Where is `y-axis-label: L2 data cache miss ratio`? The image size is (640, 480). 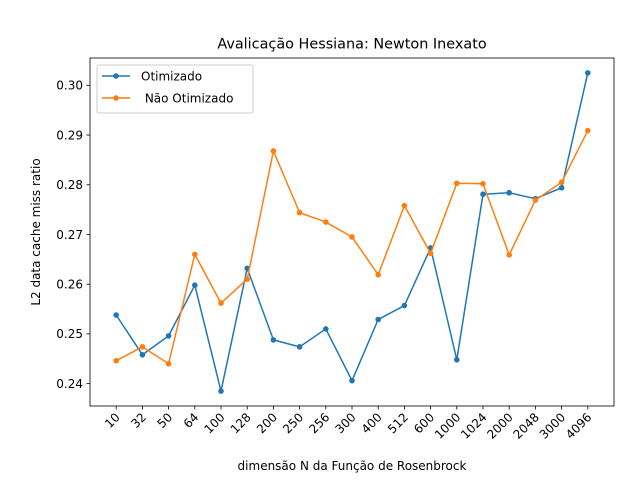 y-axis-label: L2 data cache miss ratio is located at coordinates (36, 231).